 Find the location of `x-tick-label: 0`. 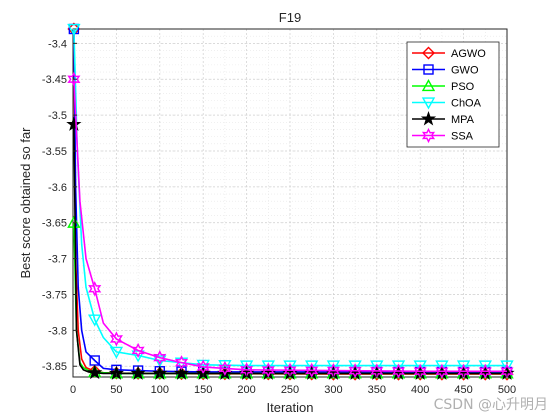

x-tick-label: 0 is located at coordinates (73, 390).